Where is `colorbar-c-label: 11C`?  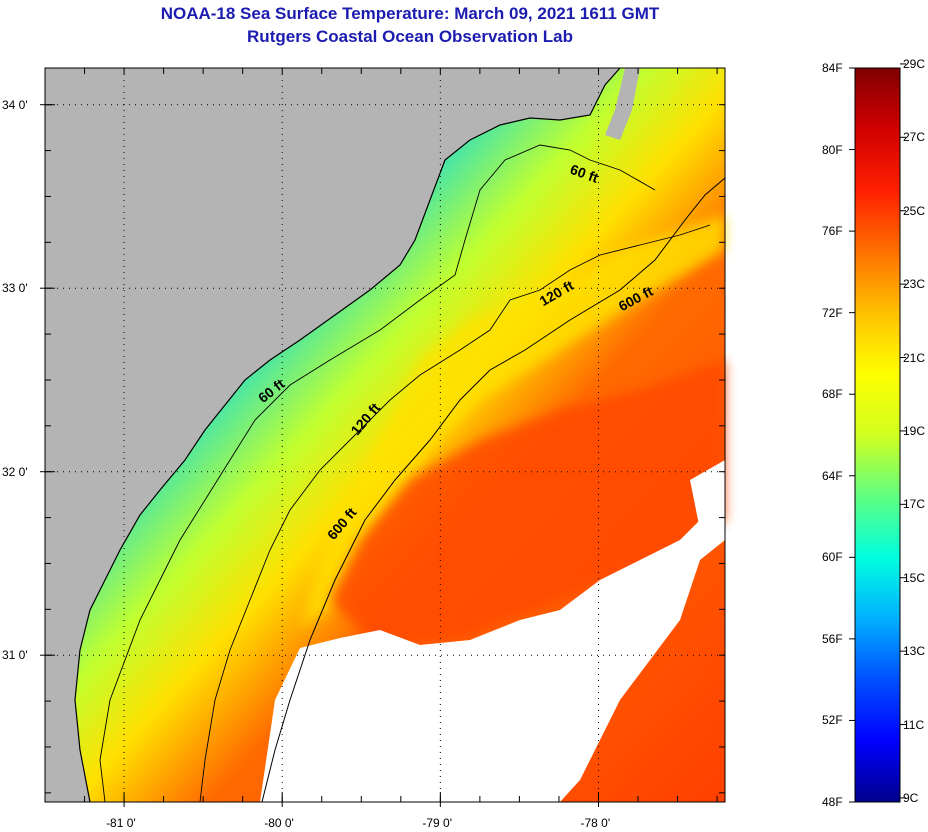 colorbar-c-label: 11C is located at coordinates (914, 724).